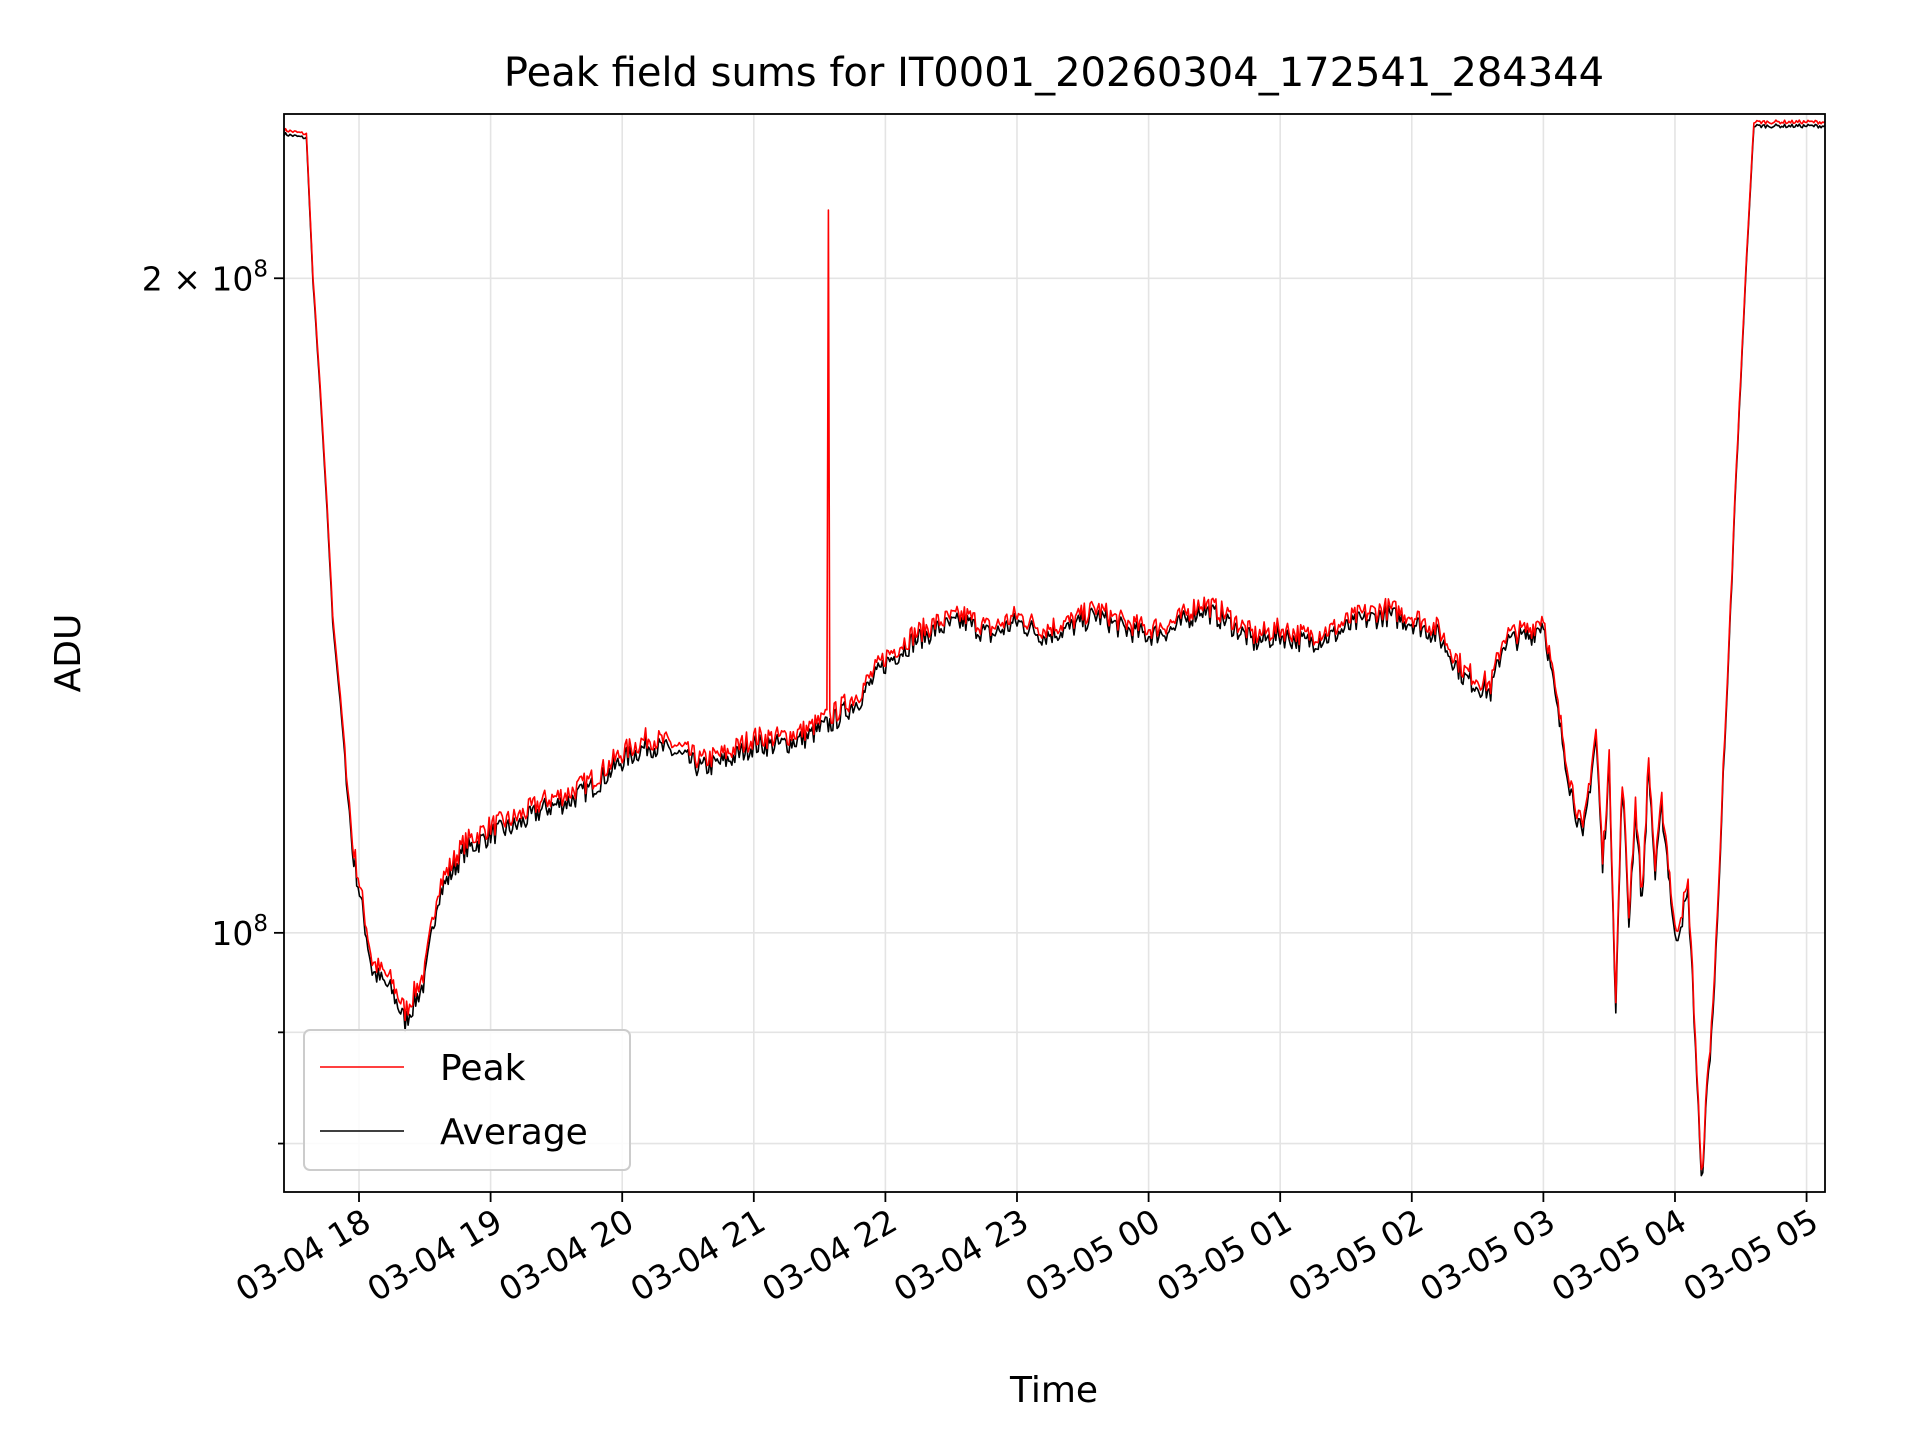 The height and width of the screenshot is (1440, 1920). Describe the element at coordinates (1053, 1390) in the screenshot. I see `x-axis-label: Time` at that location.